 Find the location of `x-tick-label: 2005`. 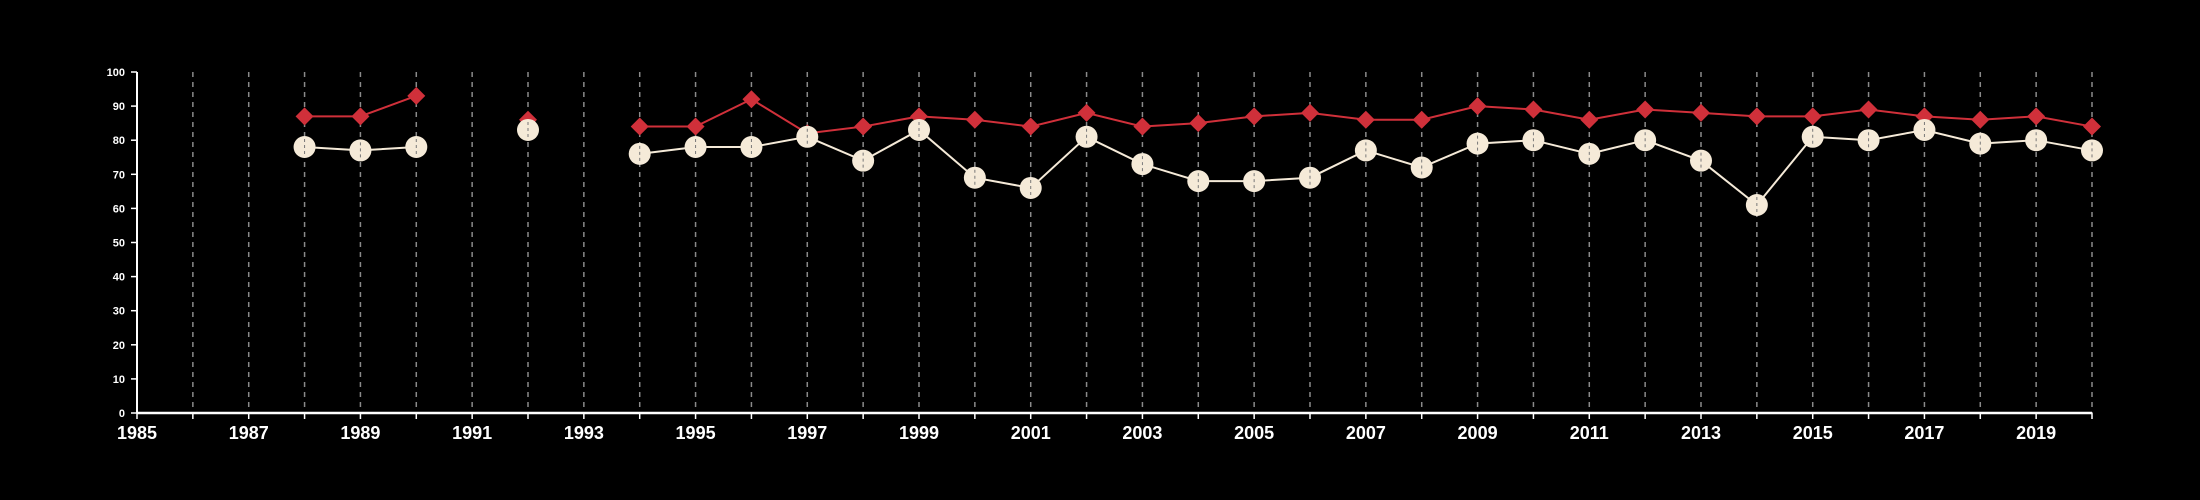

x-tick-label: 2005 is located at coordinates (1254, 433).